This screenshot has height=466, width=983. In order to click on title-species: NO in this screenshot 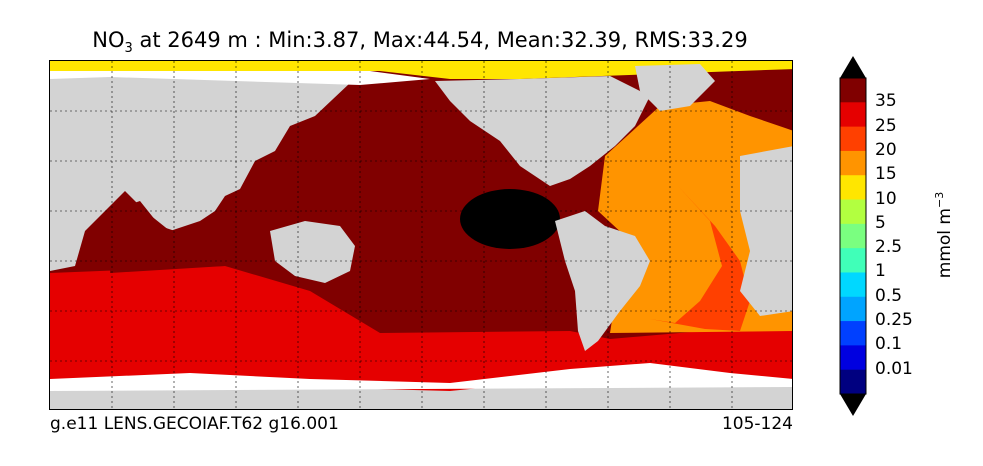, I will do `click(108, 40)`.